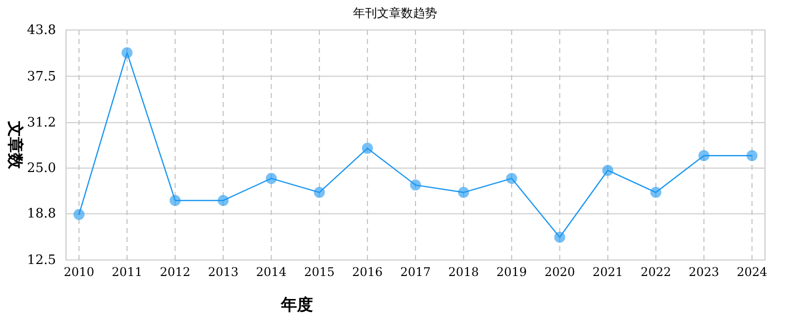 This screenshot has height=330, width=790. Describe the element at coordinates (41, 123) in the screenshot. I see `y-tick-label: 31.2` at that location.